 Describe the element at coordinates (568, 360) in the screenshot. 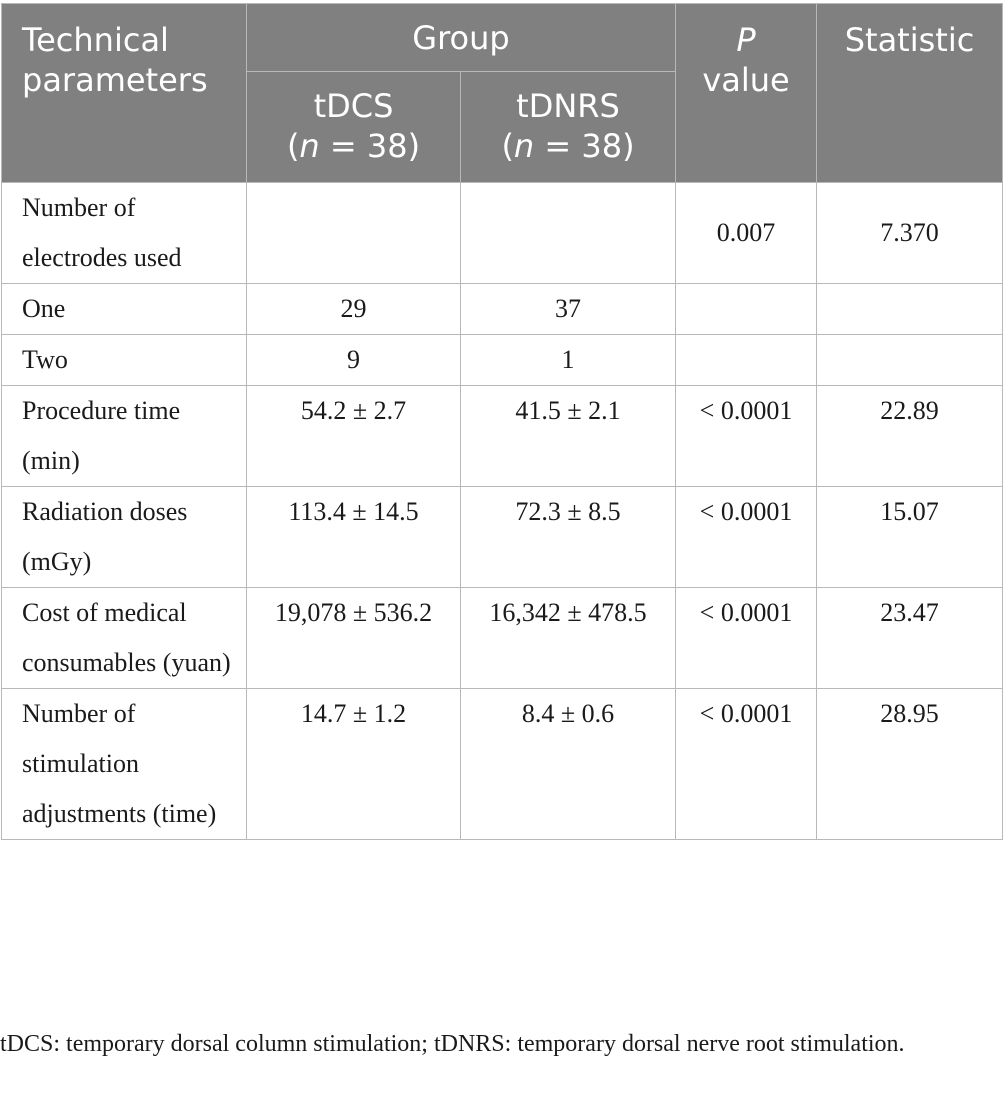

I see `cell-tdnrs: 1` at that location.